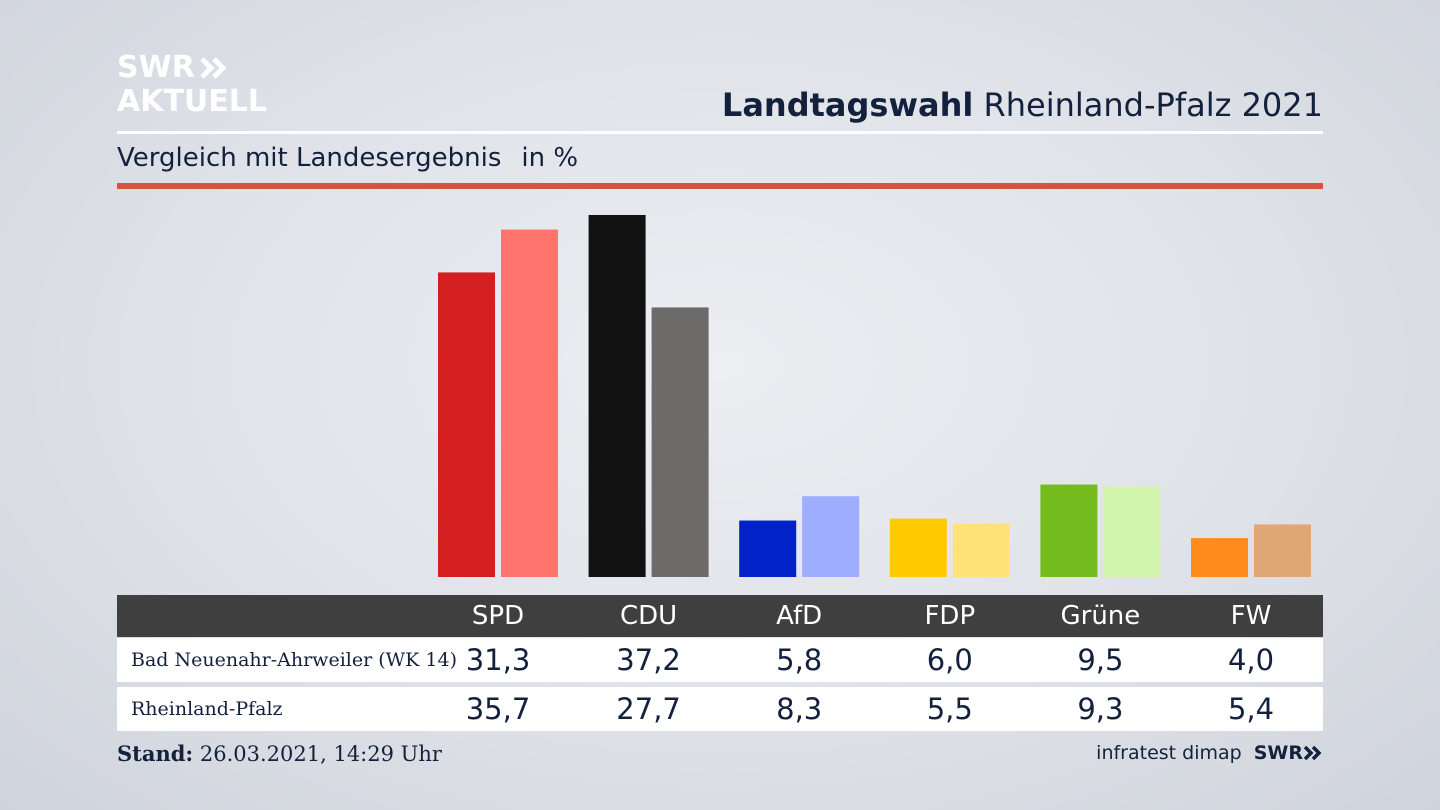 The image size is (1440, 810). What do you see at coordinates (918, 547) in the screenshot?
I see `bar-fdp-series1` at bounding box center [918, 547].